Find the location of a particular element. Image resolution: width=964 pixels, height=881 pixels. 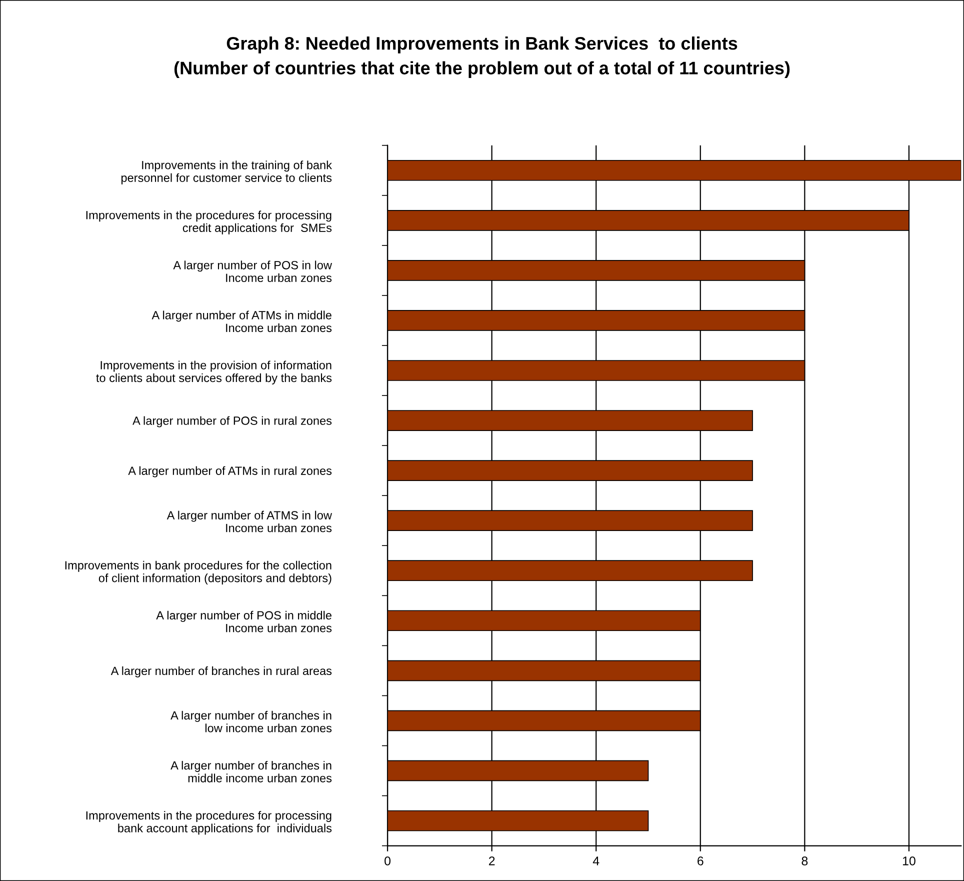

y-tick-label: A larger number of ATMs in middle Income urban zones is located at coordinates (242, 321).